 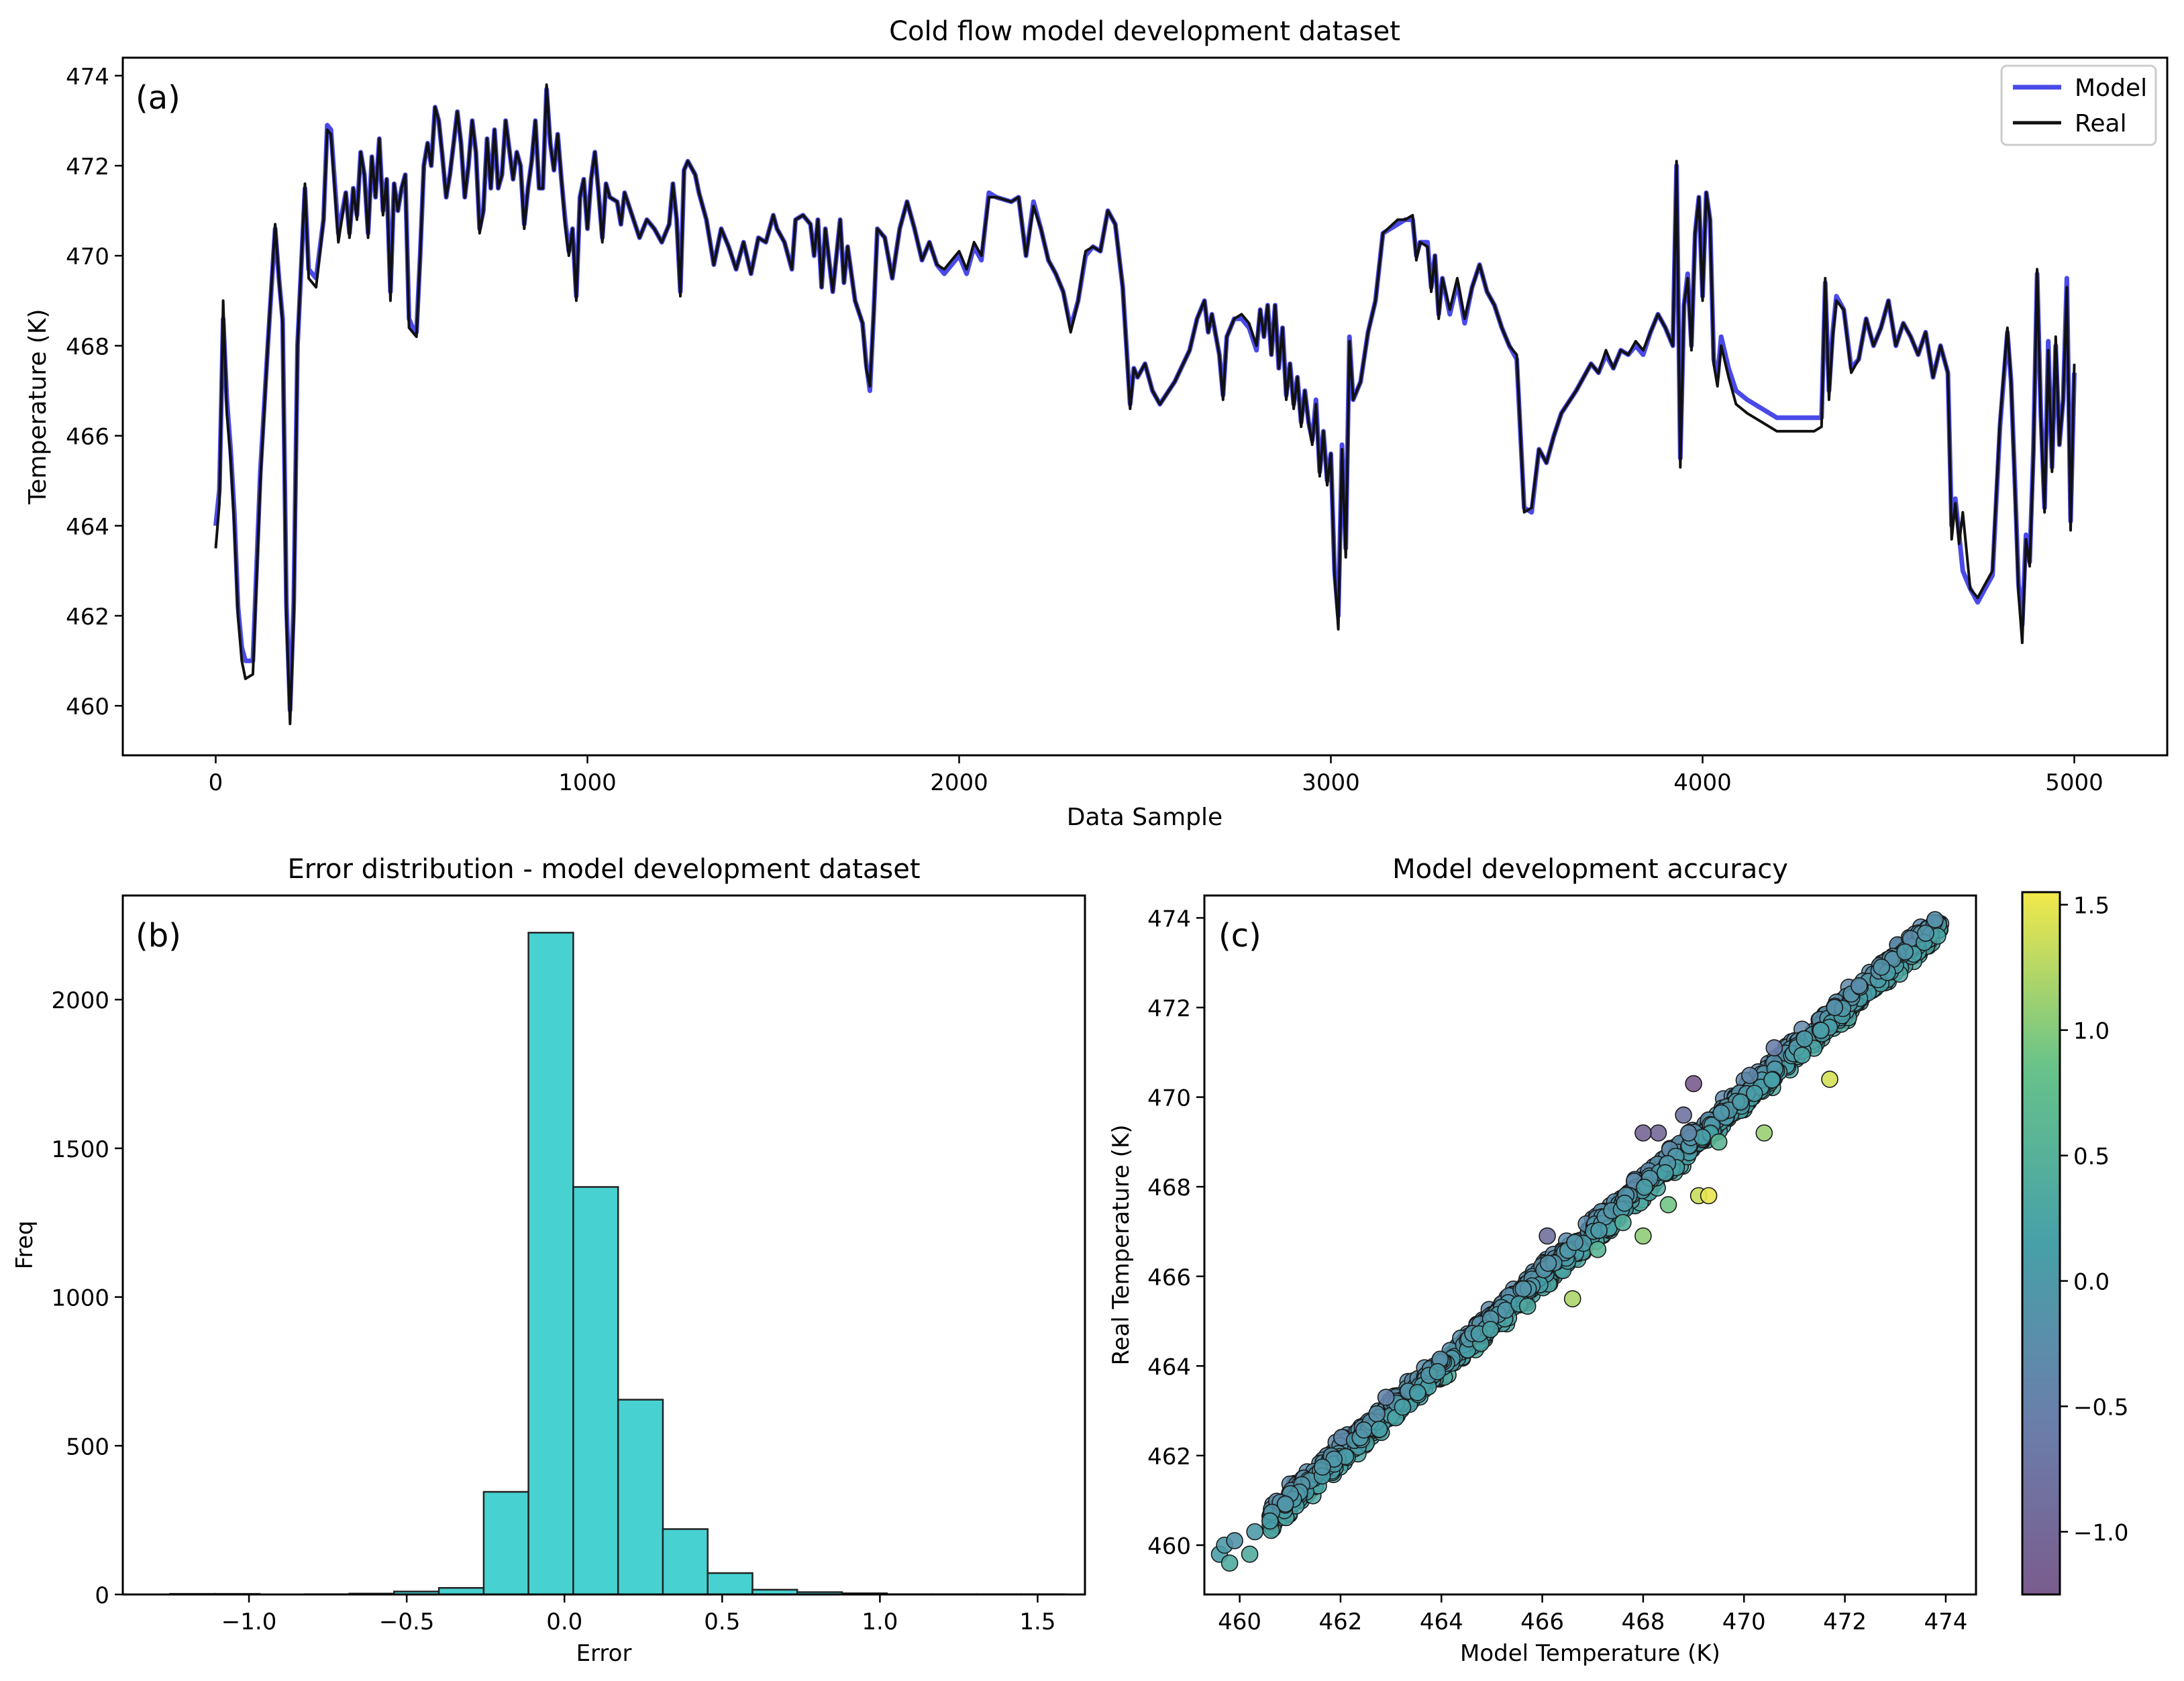 I want to click on panel-a-x-tick-label: 5000, so click(x=2074, y=782).